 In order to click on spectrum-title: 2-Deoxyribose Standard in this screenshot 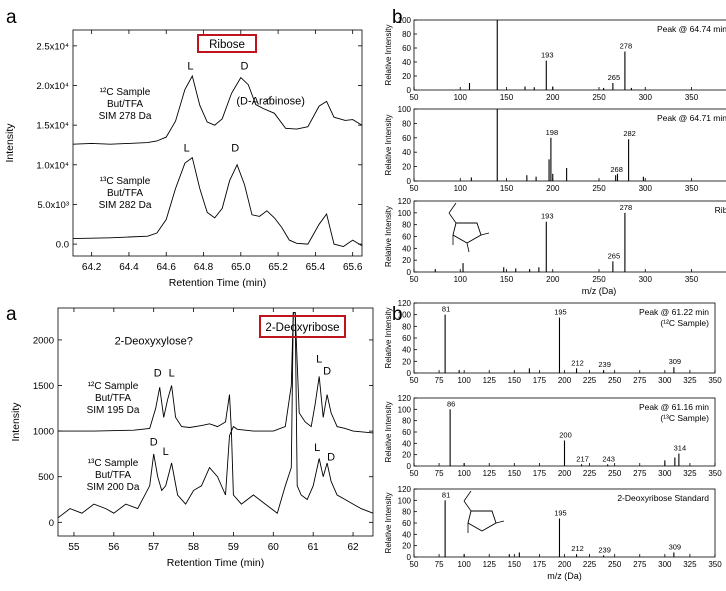, I will do `click(663, 498)`.